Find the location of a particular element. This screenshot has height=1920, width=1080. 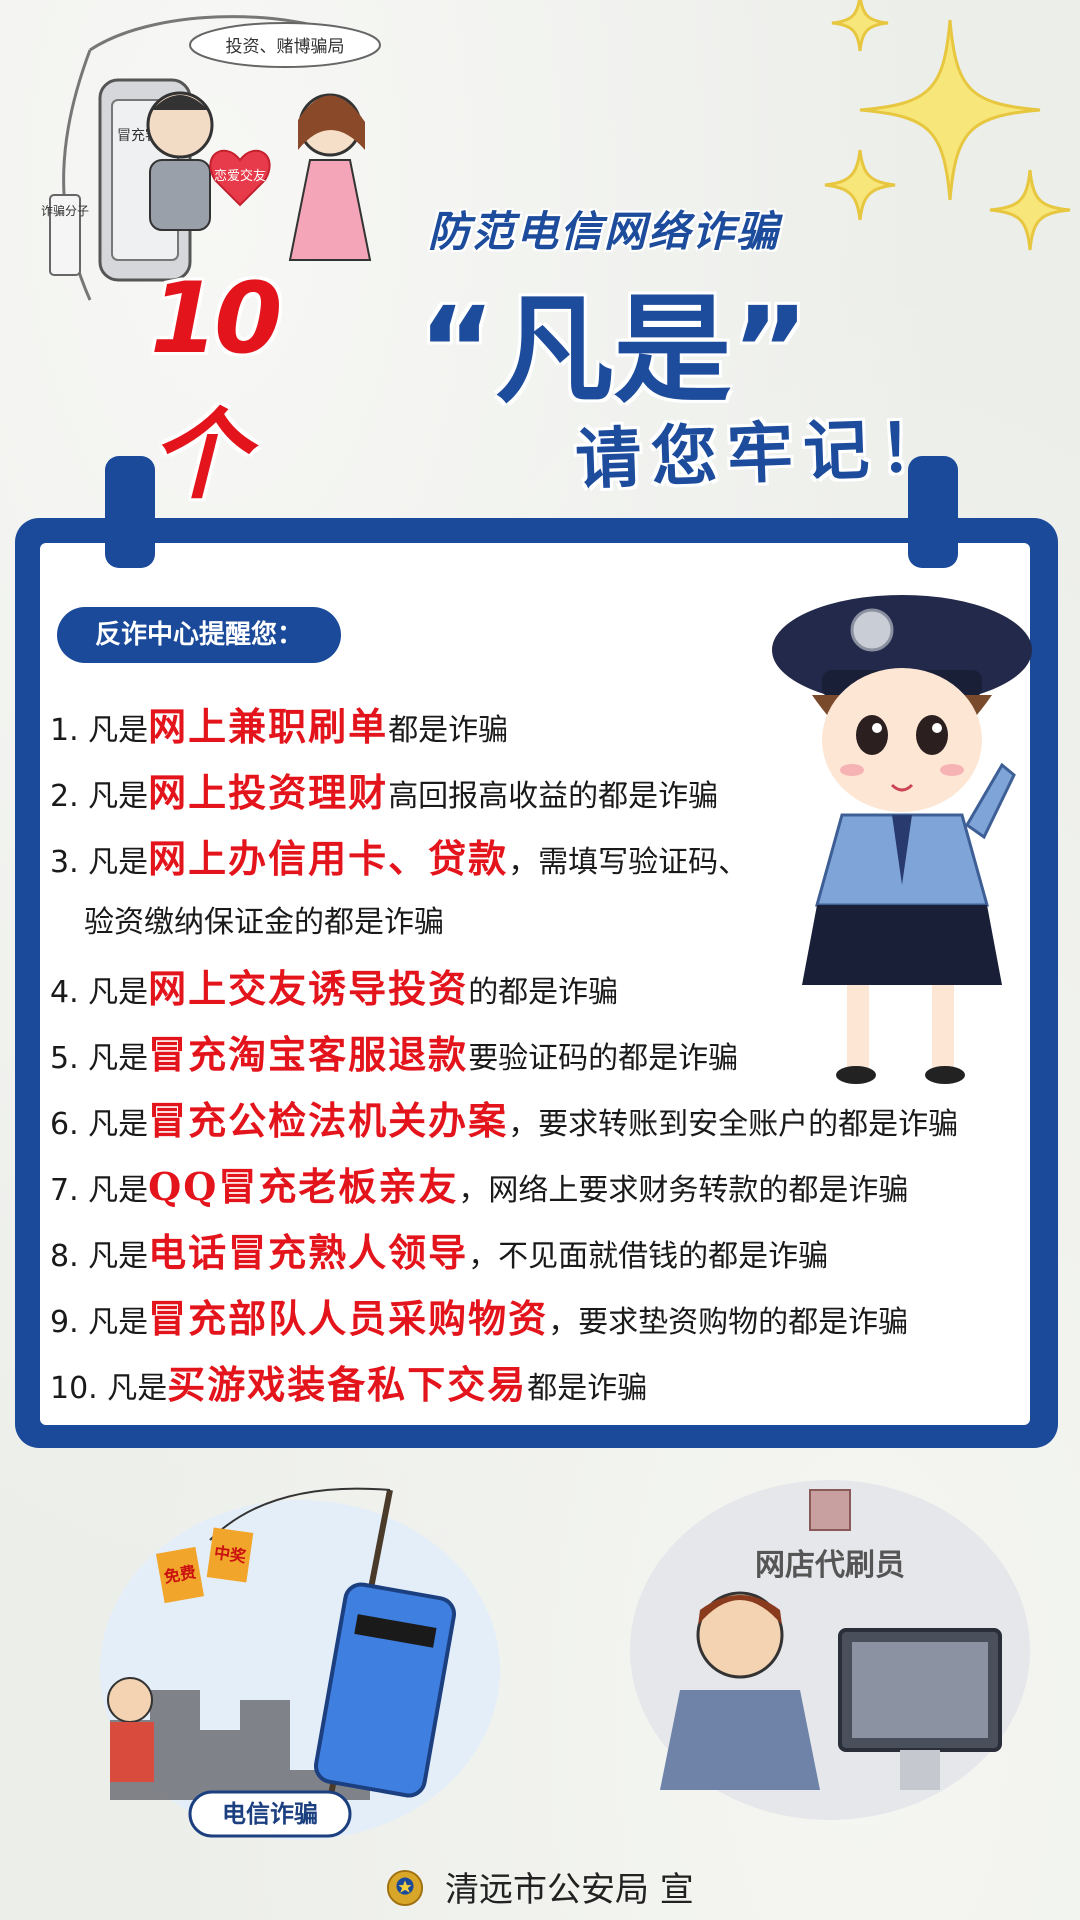

shop-brusher-caption: 网店代刷员 is located at coordinates (830, 1565).